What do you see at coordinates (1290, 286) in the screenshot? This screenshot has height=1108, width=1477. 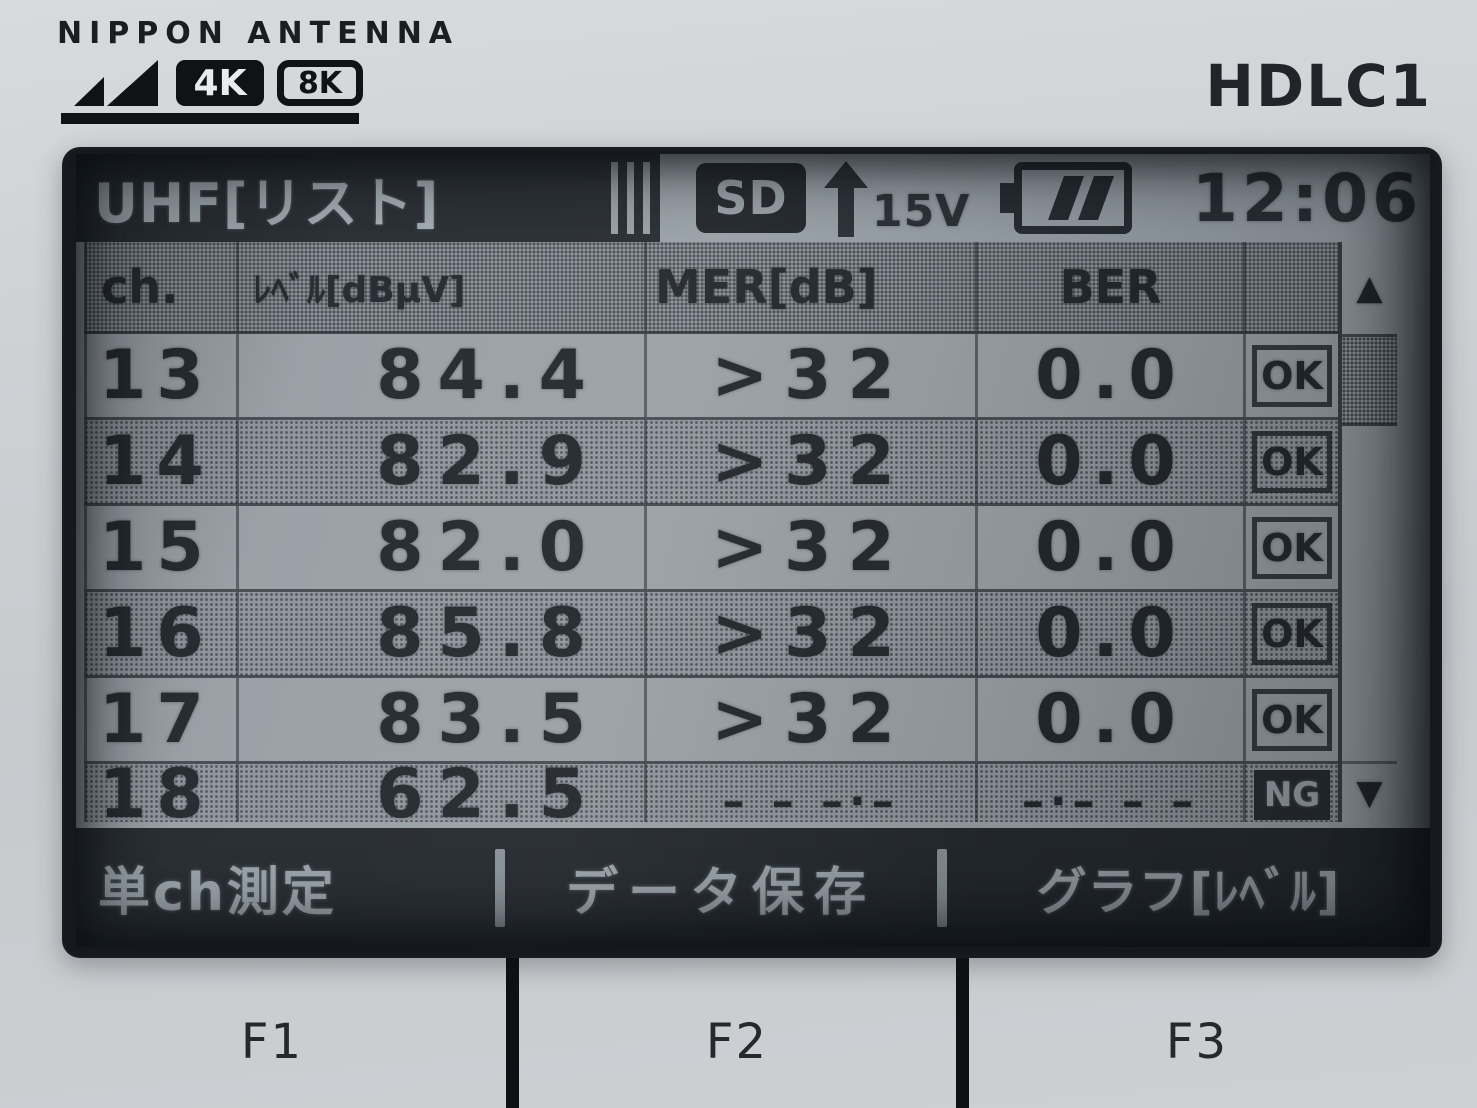 I see `column-header-status` at bounding box center [1290, 286].